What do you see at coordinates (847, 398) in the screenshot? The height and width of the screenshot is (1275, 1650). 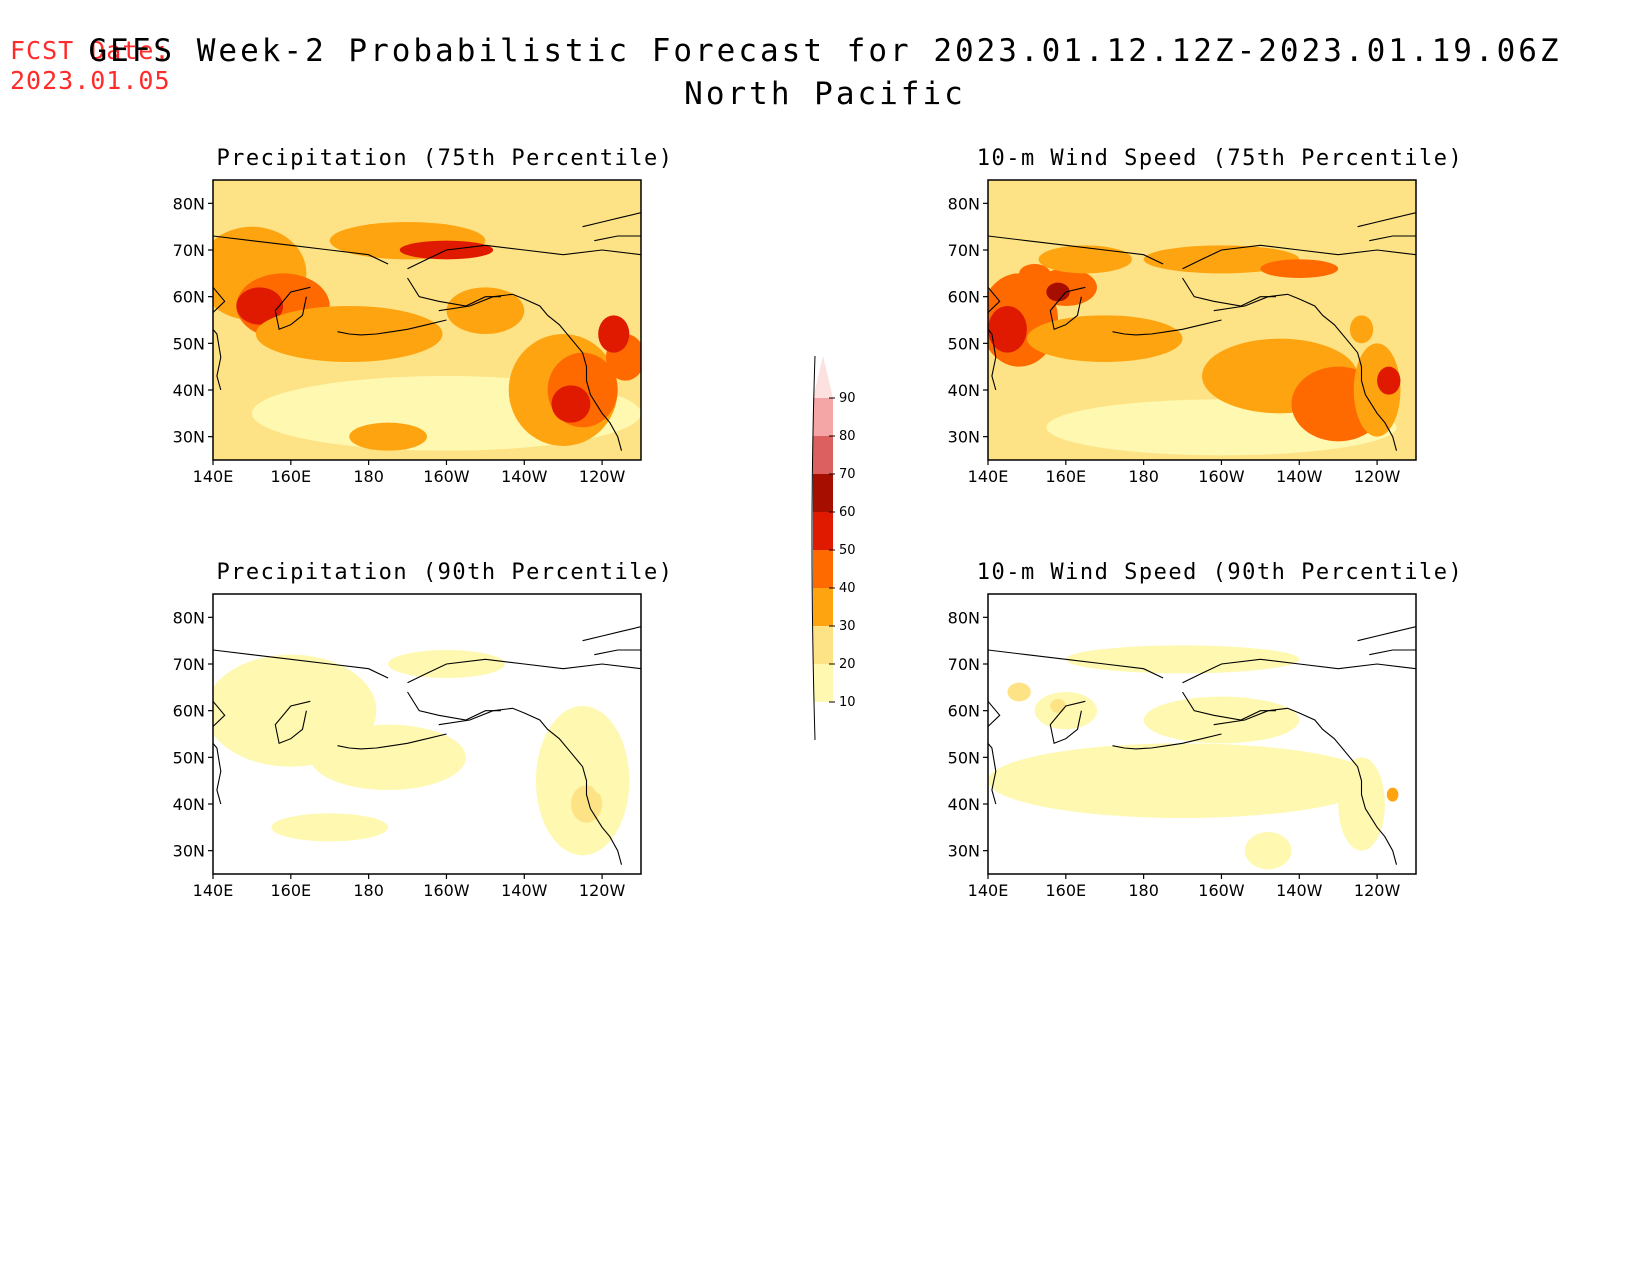 I see `colorbar-label: 90` at bounding box center [847, 398].